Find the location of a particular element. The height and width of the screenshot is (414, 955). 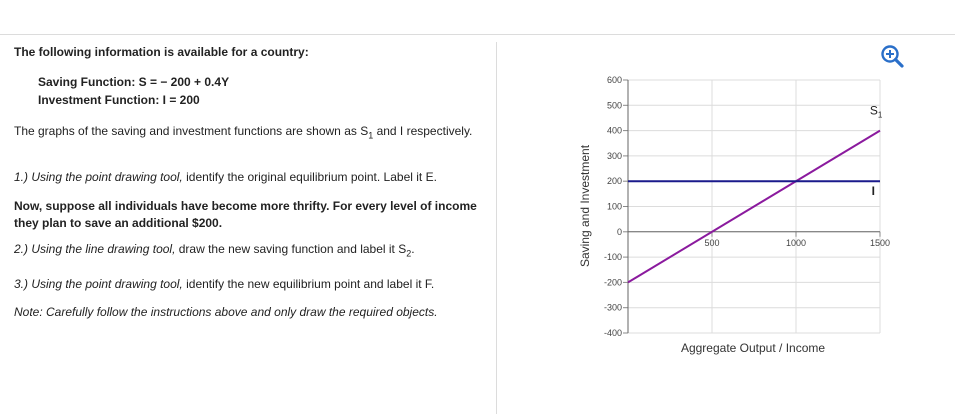

y-tick-label: -100 is located at coordinates (613, 257).